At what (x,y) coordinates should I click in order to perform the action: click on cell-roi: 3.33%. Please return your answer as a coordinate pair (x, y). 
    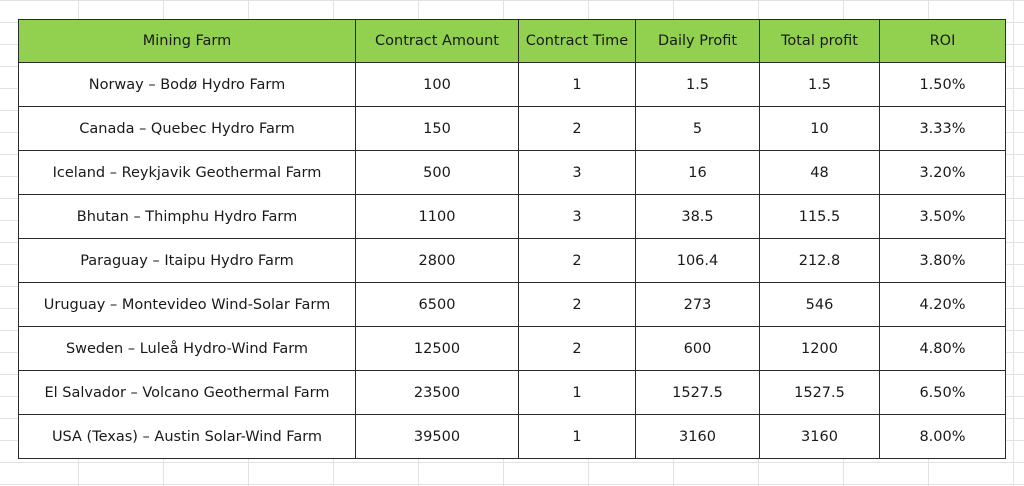
    Looking at the image, I should click on (942, 128).